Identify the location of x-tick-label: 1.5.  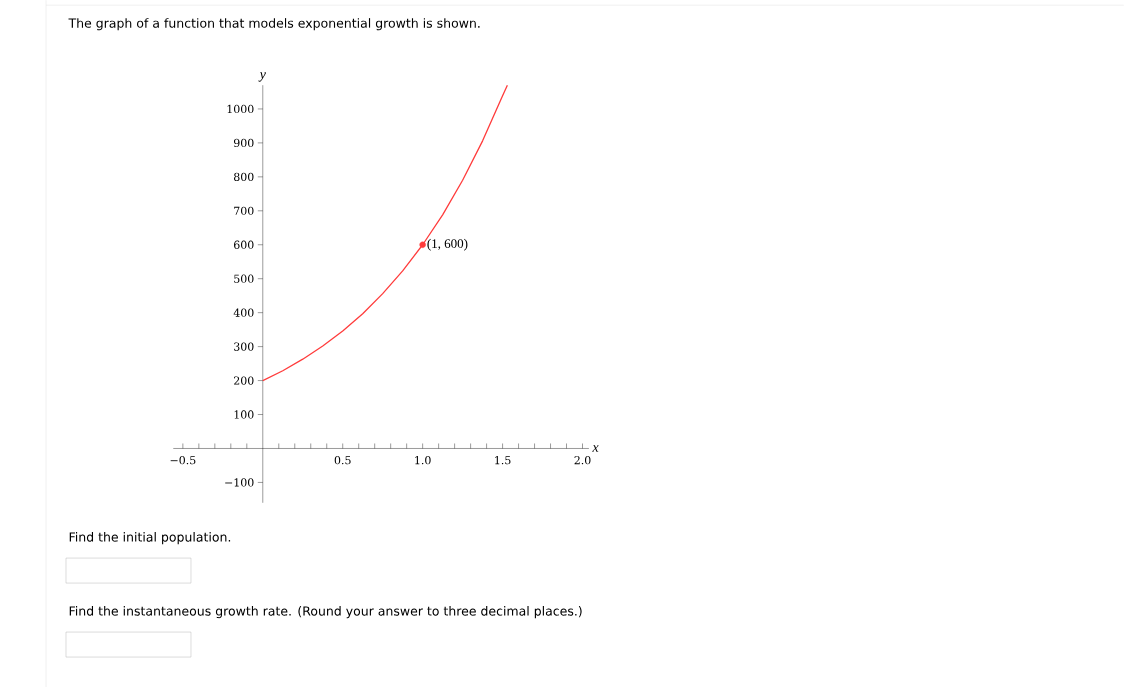
(503, 460).